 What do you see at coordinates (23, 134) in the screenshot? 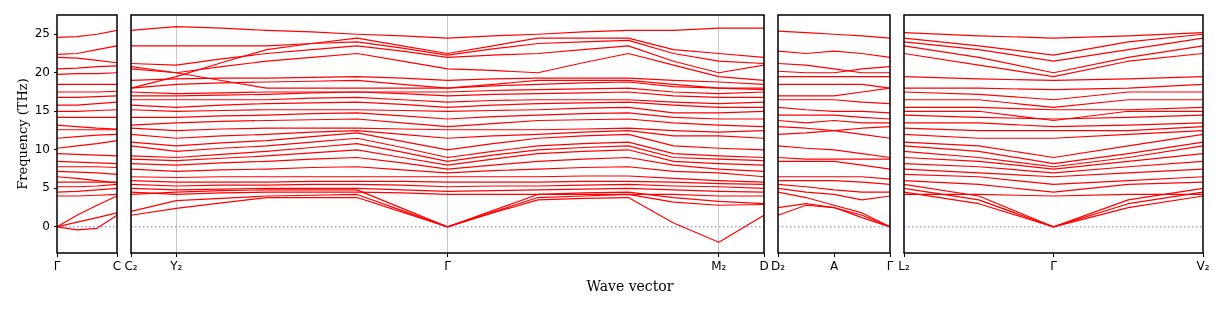
I see `y-axis-title: Frequency (THz)` at bounding box center [23, 134].